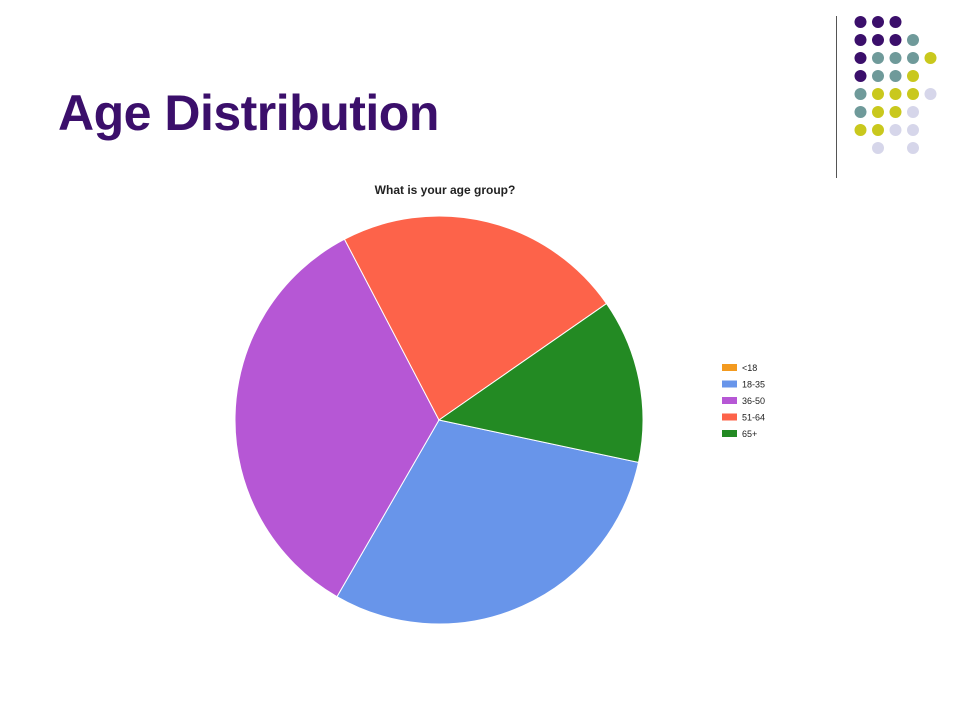  Describe the element at coordinates (749, 368) in the screenshot. I see `legend-label: <18` at that location.